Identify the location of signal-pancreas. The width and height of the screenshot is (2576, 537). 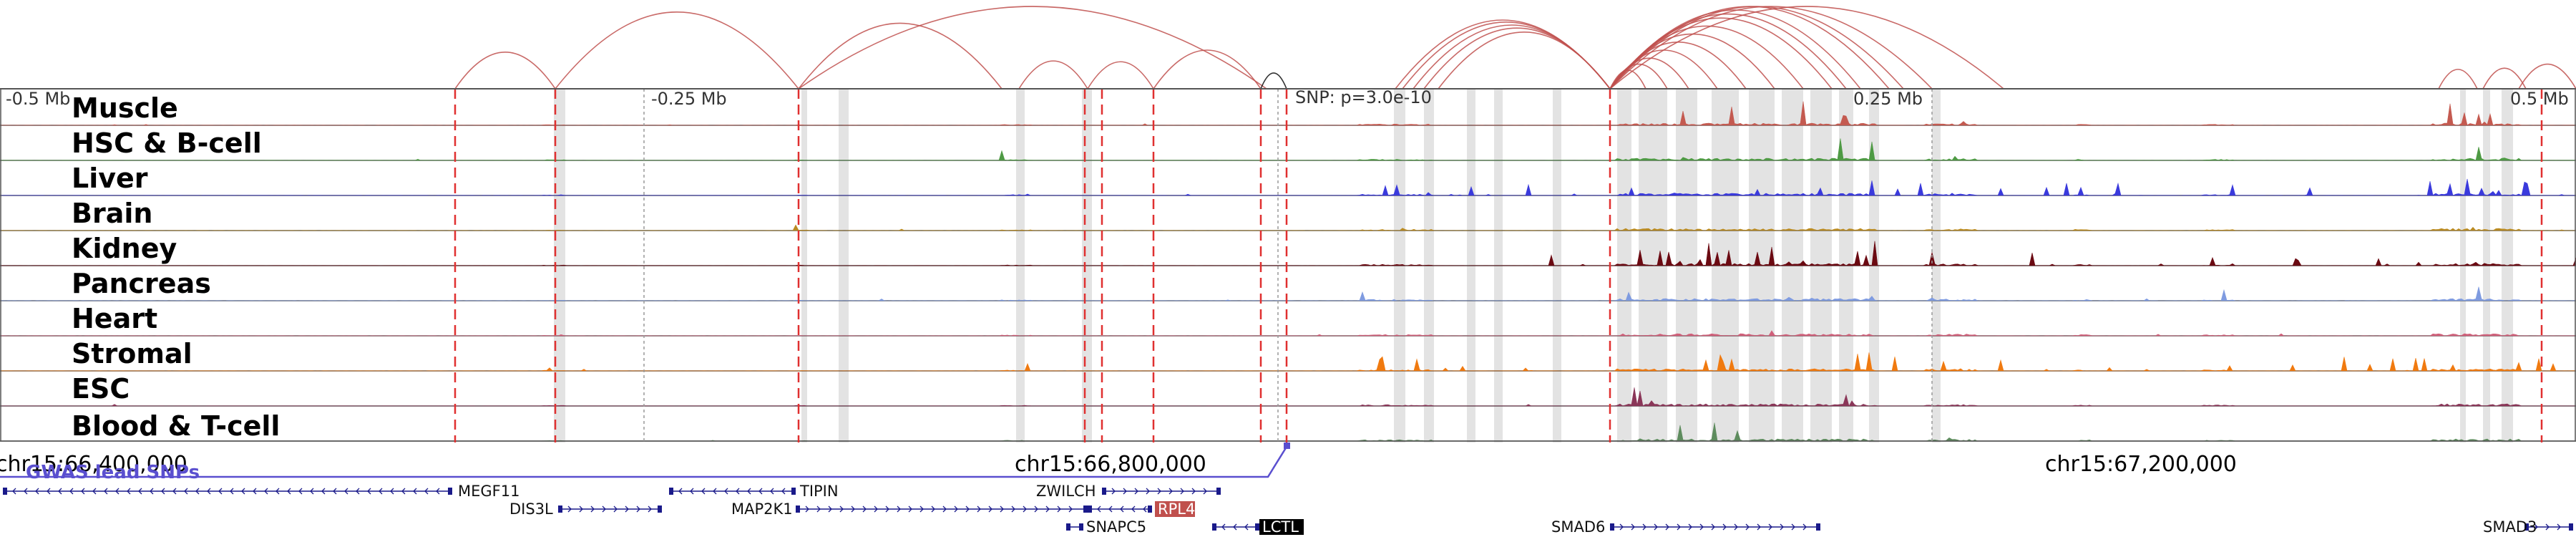
(1288, 293).